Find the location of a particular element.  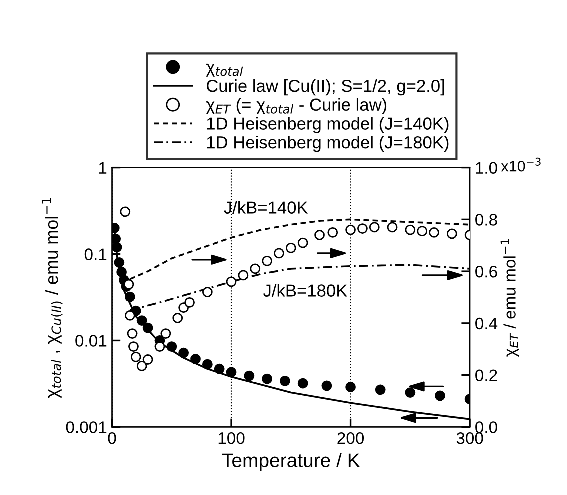

y-tick-label: 0.01 is located at coordinates (91, 341).